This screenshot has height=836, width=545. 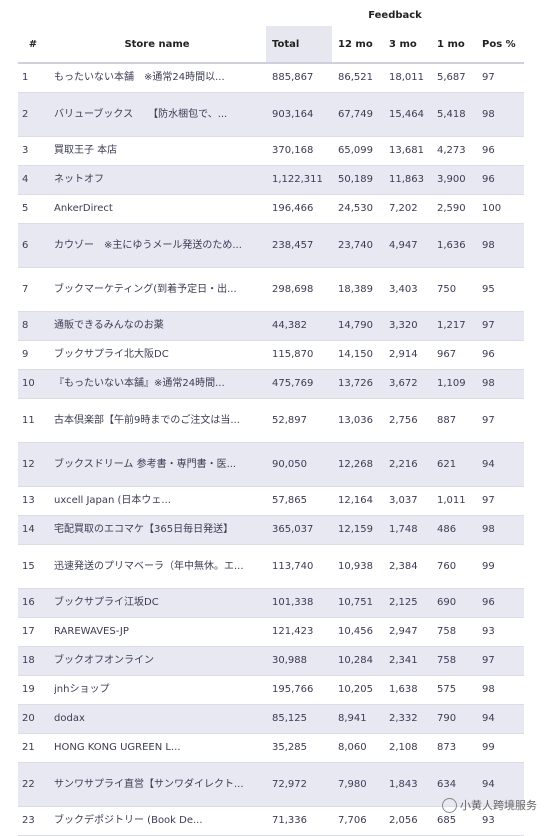 I want to click on table-row: 17 RAREWAVES-JP 121,423 10,456 2,947 758 93, so click(x=271, y=631).